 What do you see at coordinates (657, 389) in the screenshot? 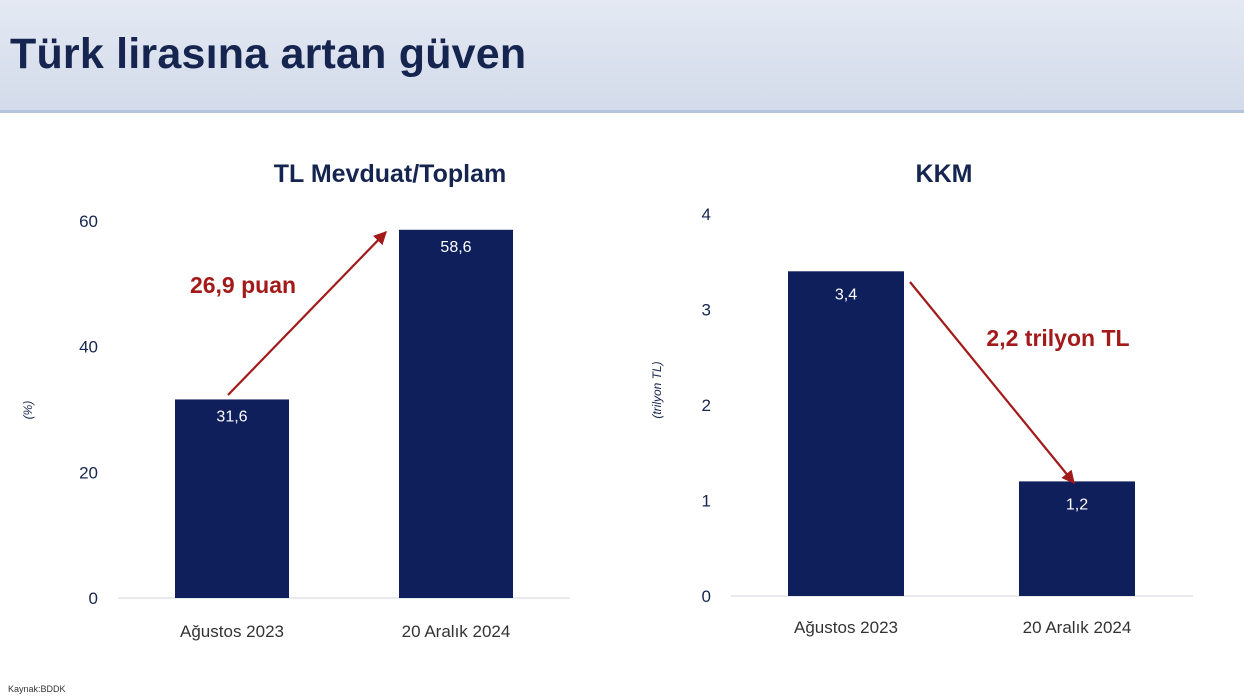
I see `y-axis-label: (trilyon TL)` at bounding box center [657, 389].